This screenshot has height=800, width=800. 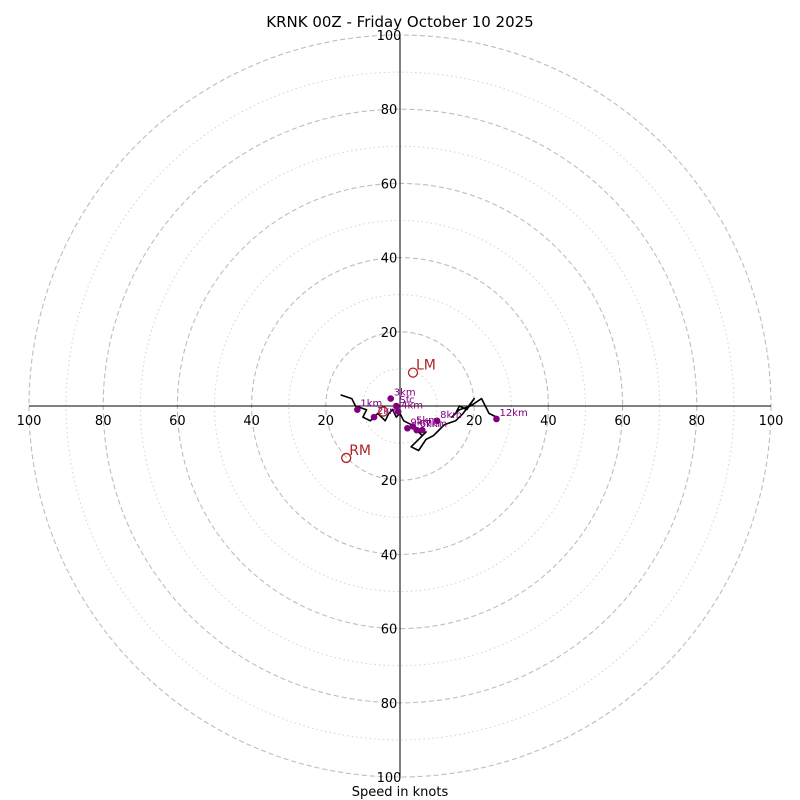 I want to click on height-point-label: 4km, so click(x=412, y=406).